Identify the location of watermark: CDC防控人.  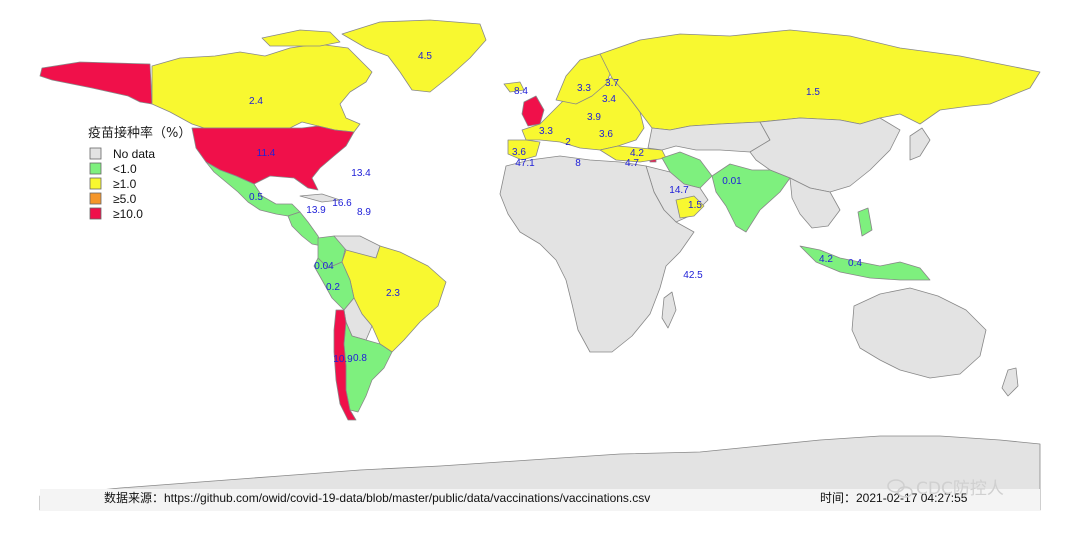
(945, 489).